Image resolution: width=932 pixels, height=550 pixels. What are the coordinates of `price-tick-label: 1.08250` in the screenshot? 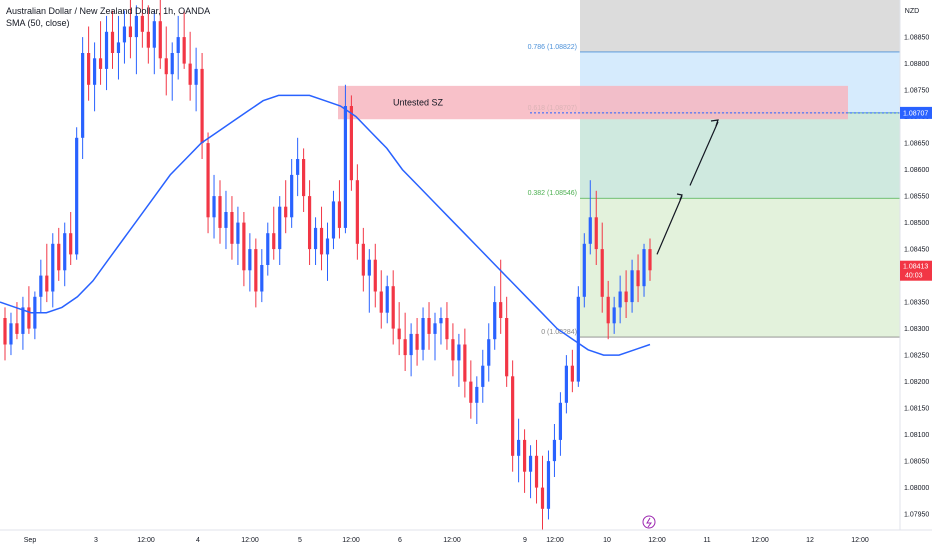 It's located at (916, 356).